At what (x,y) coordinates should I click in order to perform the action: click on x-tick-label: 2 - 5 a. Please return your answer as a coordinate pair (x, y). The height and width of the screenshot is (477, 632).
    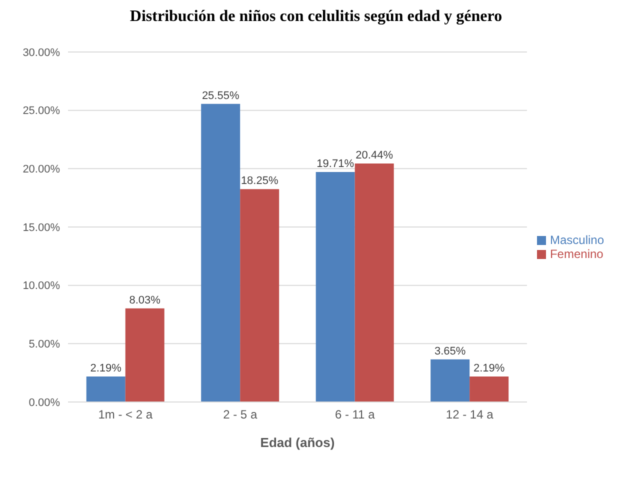
    Looking at the image, I should click on (240, 415).